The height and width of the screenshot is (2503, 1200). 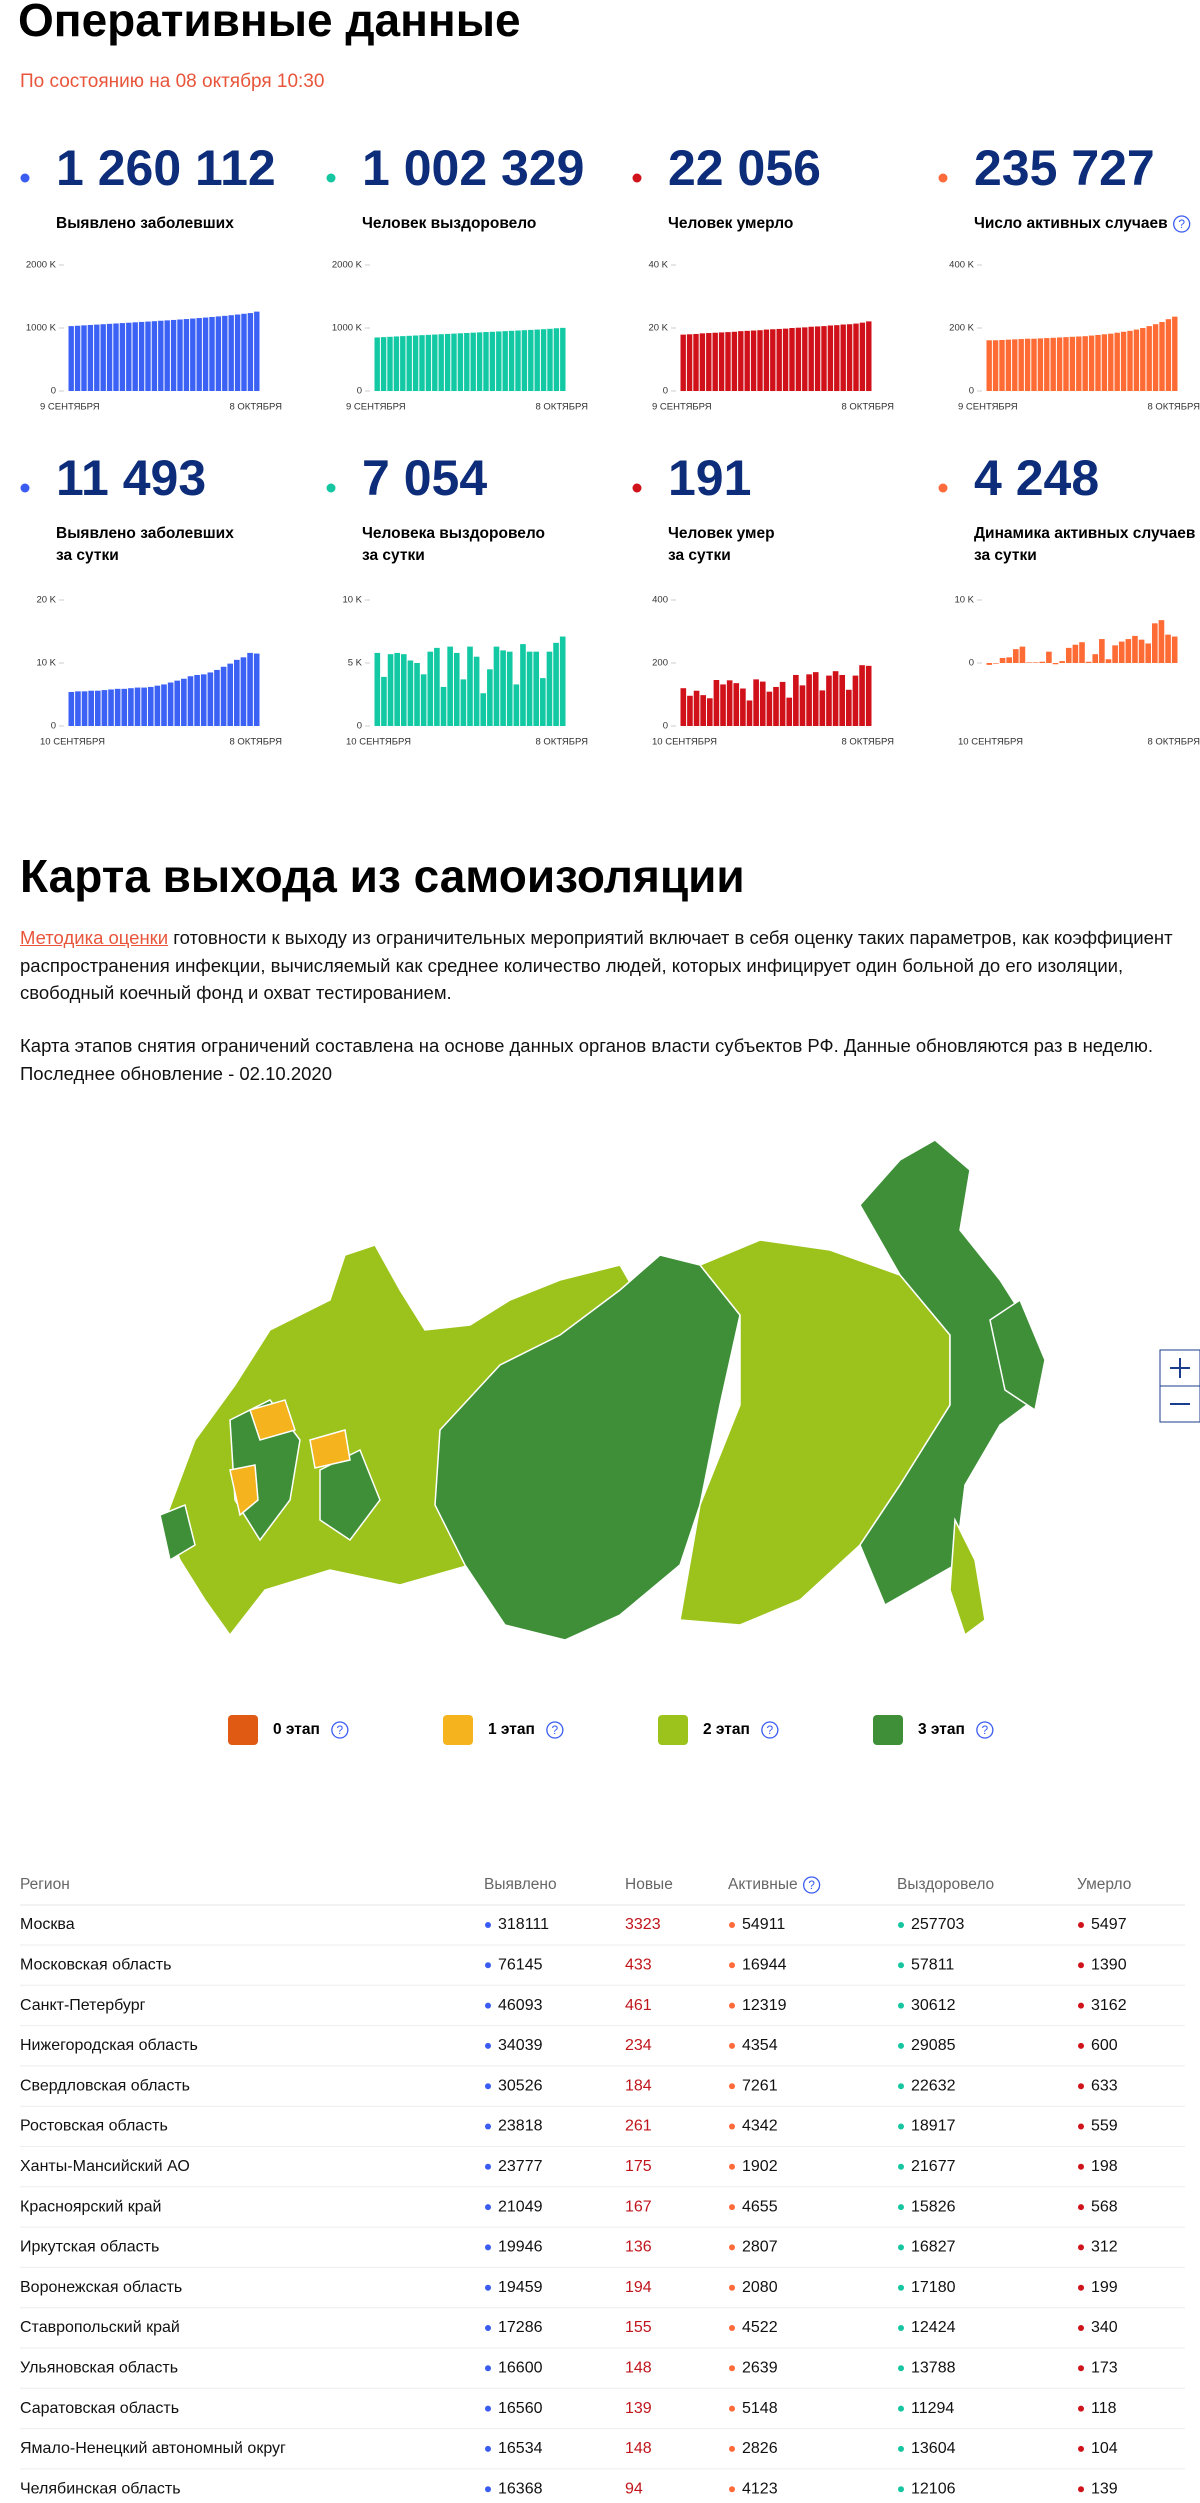 What do you see at coordinates (1179, 1386) in the screenshot?
I see `zoom-controls` at bounding box center [1179, 1386].